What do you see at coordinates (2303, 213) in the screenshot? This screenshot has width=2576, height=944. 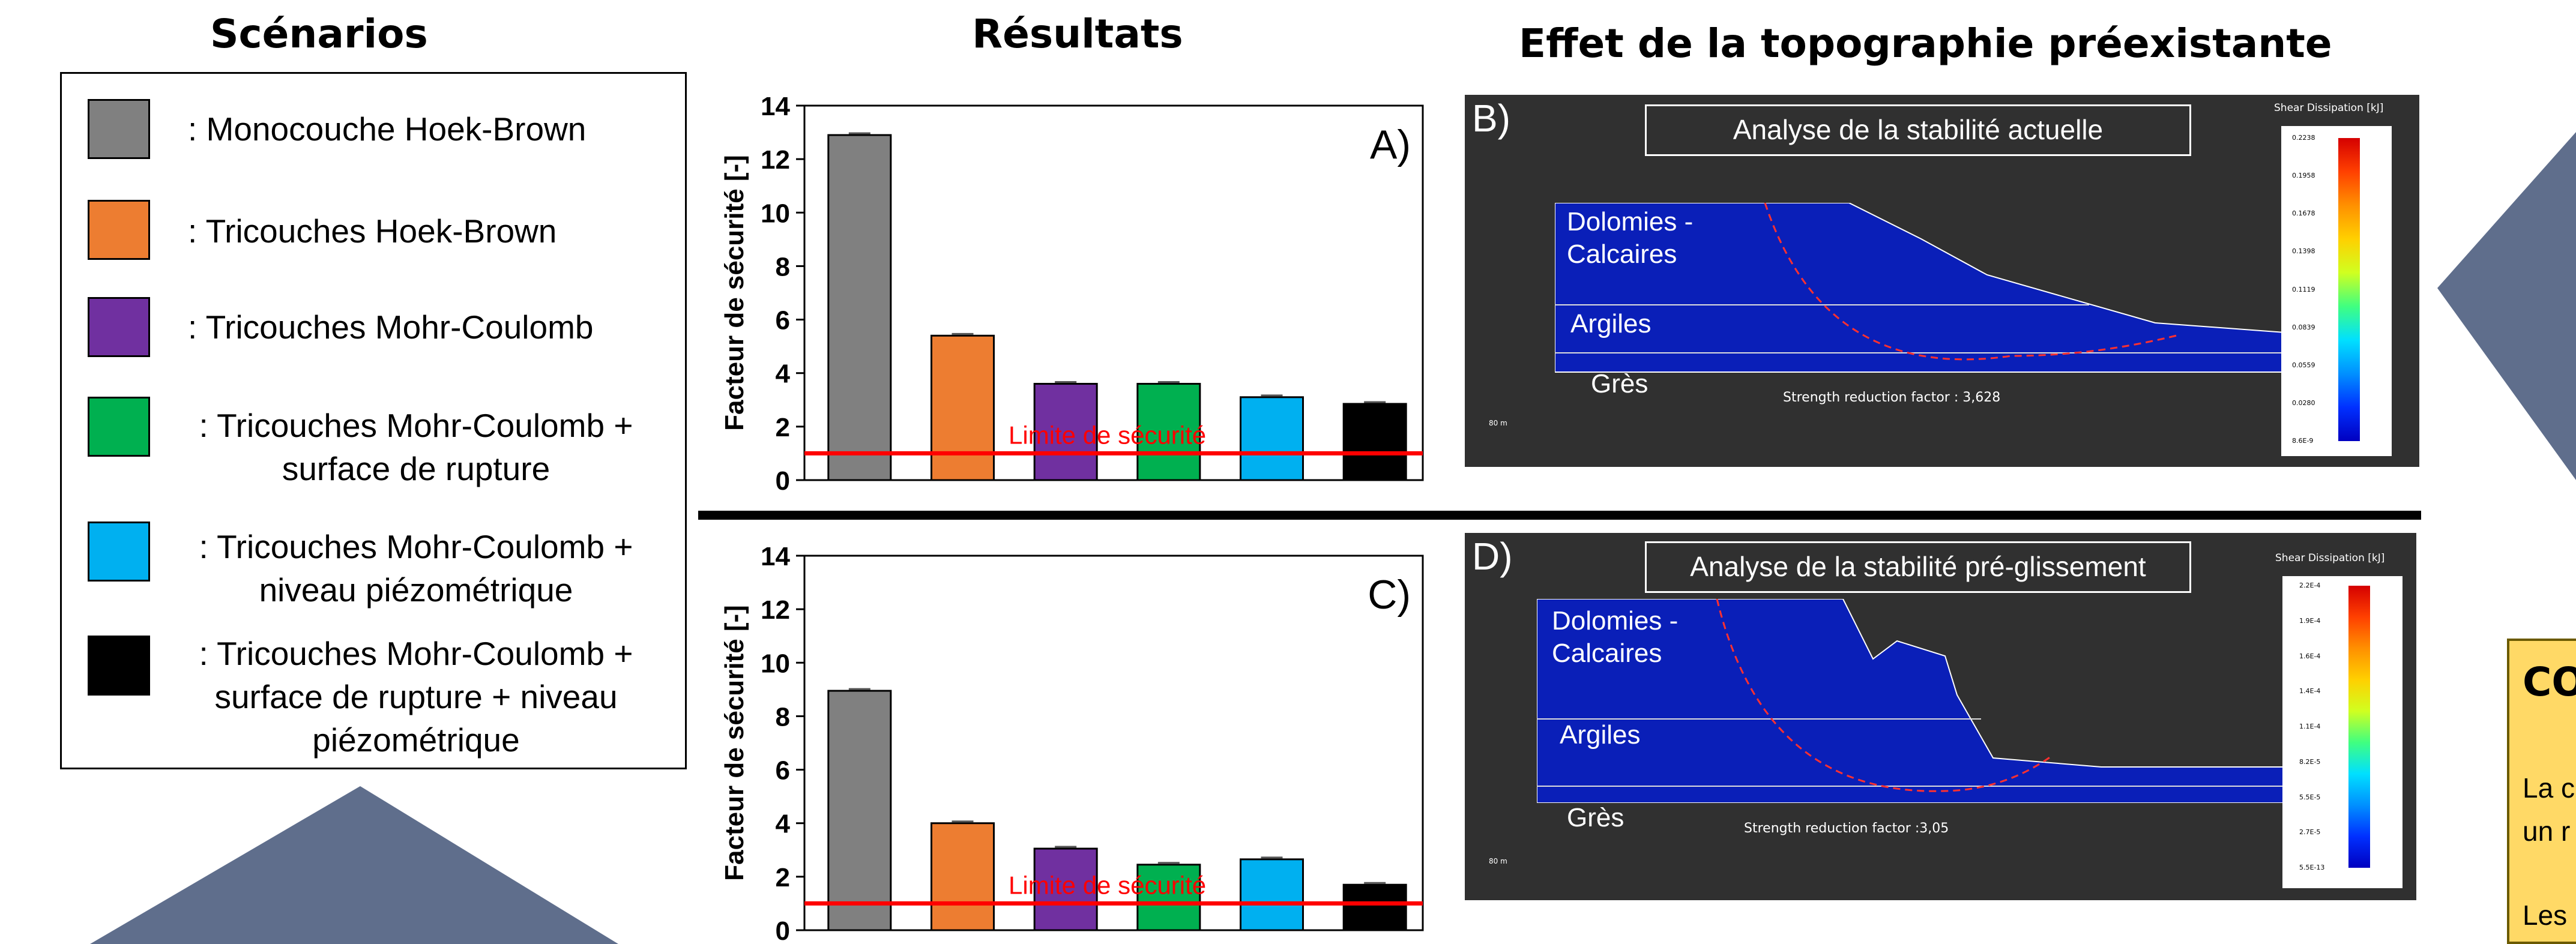 I see `colorbar-tick-label: 0.1678` at bounding box center [2303, 213].